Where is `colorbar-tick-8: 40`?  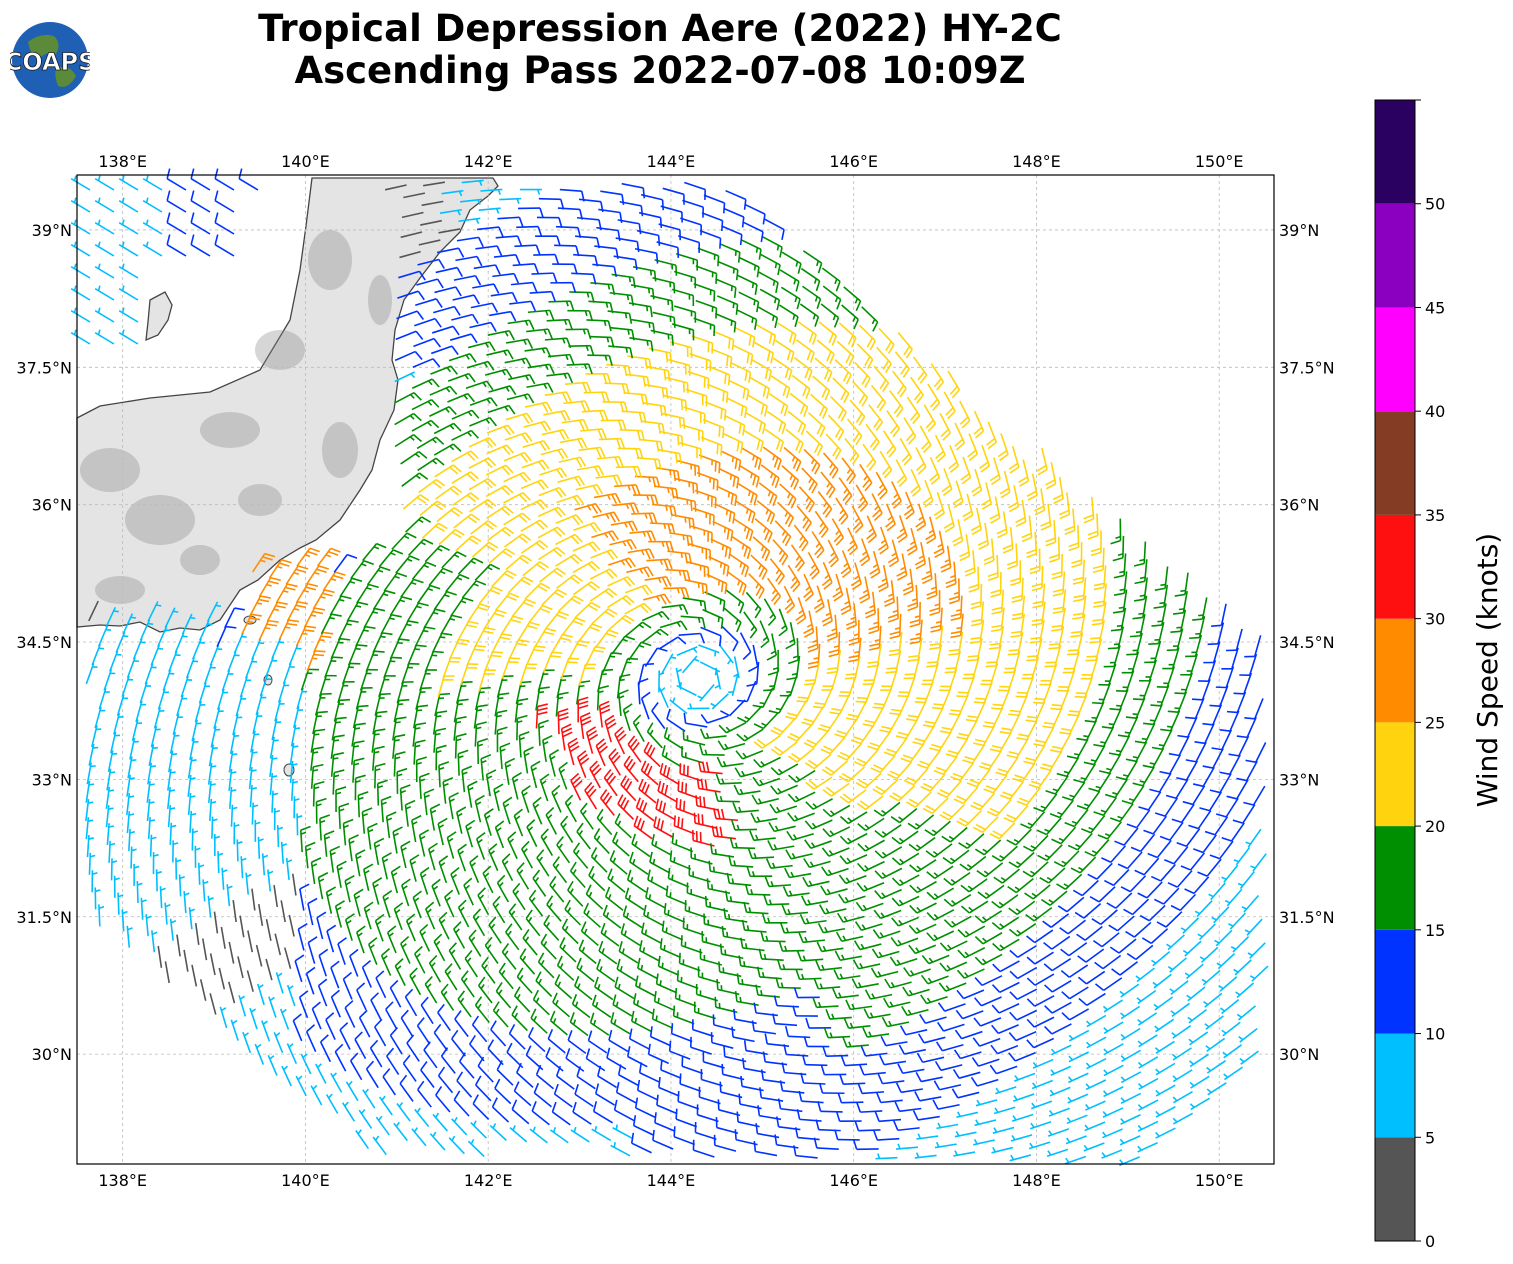
colorbar-tick-8: 40 is located at coordinates (1435, 411).